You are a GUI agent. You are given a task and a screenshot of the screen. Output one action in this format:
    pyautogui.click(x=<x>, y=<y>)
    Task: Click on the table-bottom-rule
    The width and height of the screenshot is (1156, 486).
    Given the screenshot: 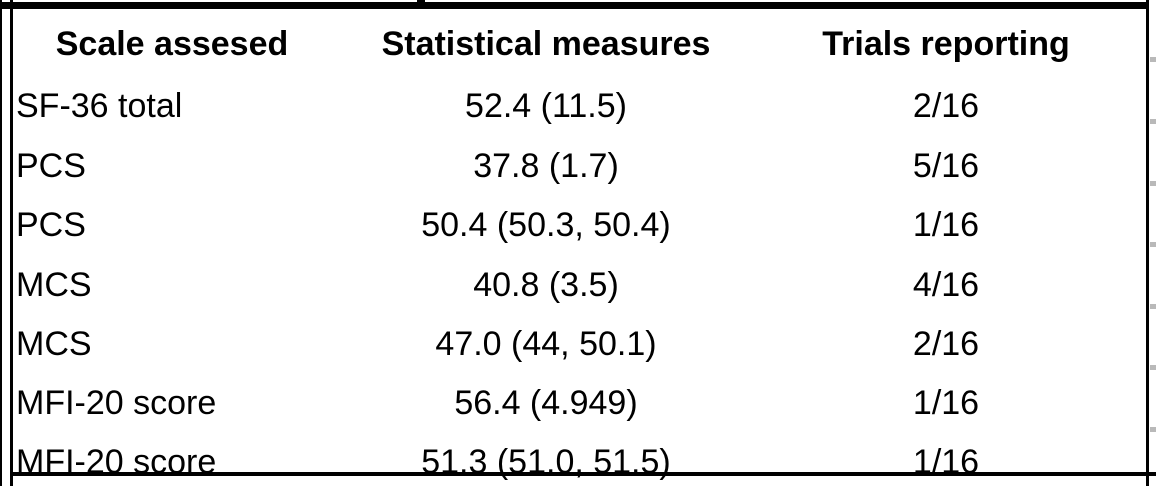 What is the action you would take?
    pyautogui.click(x=583, y=474)
    